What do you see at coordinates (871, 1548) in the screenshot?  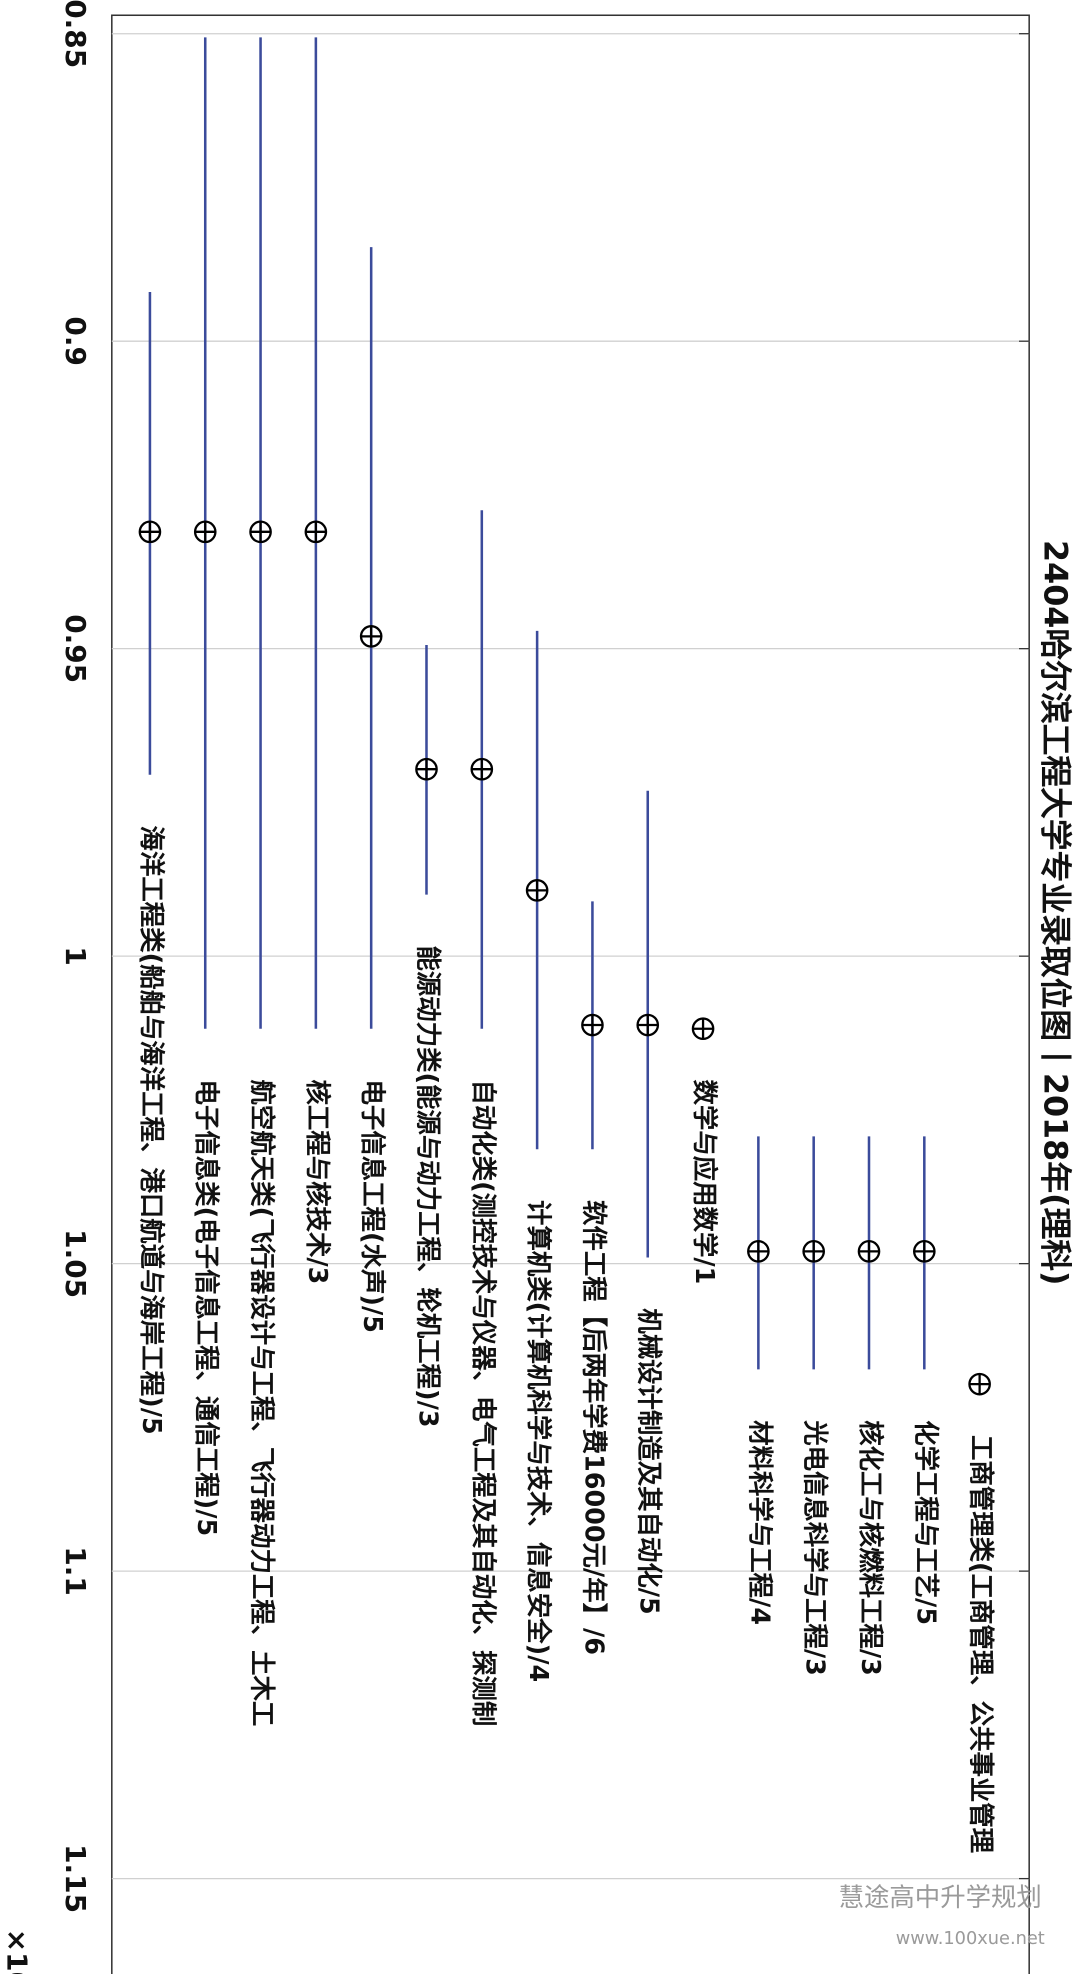 I see `category-label: 核化工与核燃料工程/3` at bounding box center [871, 1548].